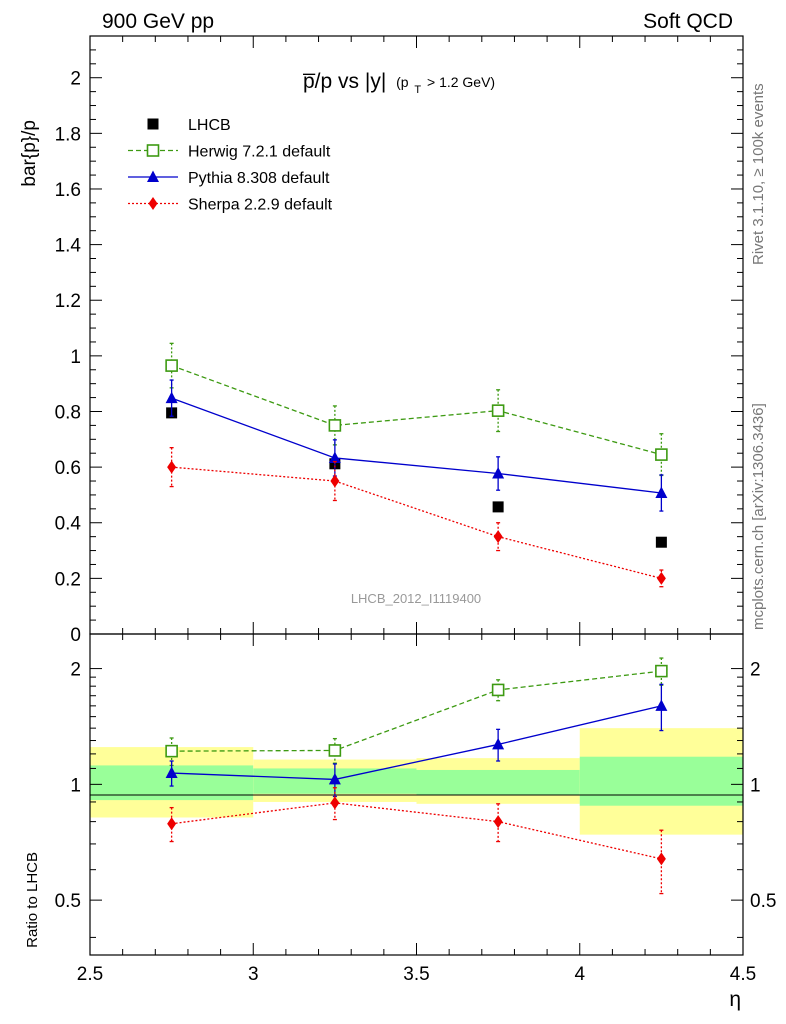 The height and width of the screenshot is (1024, 786). I want to click on main-herwig-line, so click(416, 410).